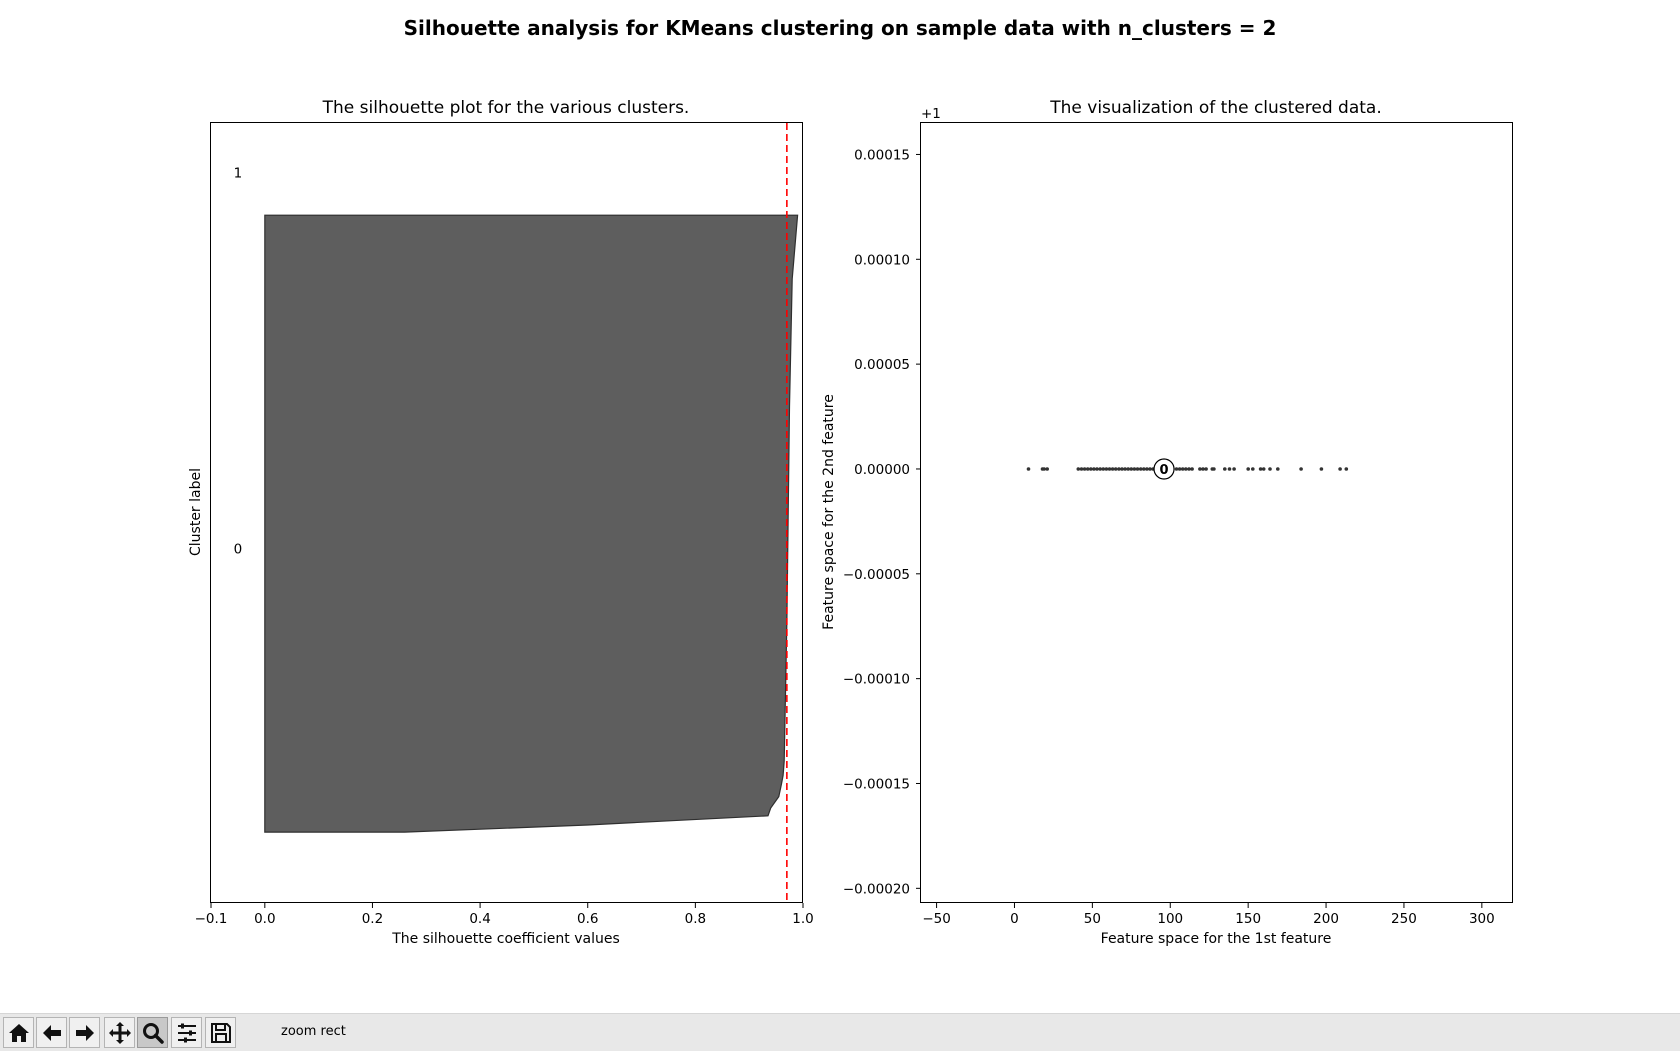 Image resolution: width=1680 pixels, height=1051 pixels. What do you see at coordinates (931, 114) in the screenshot?
I see `cluster-scatter-y-offset-text: +1` at bounding box center [931, 114].